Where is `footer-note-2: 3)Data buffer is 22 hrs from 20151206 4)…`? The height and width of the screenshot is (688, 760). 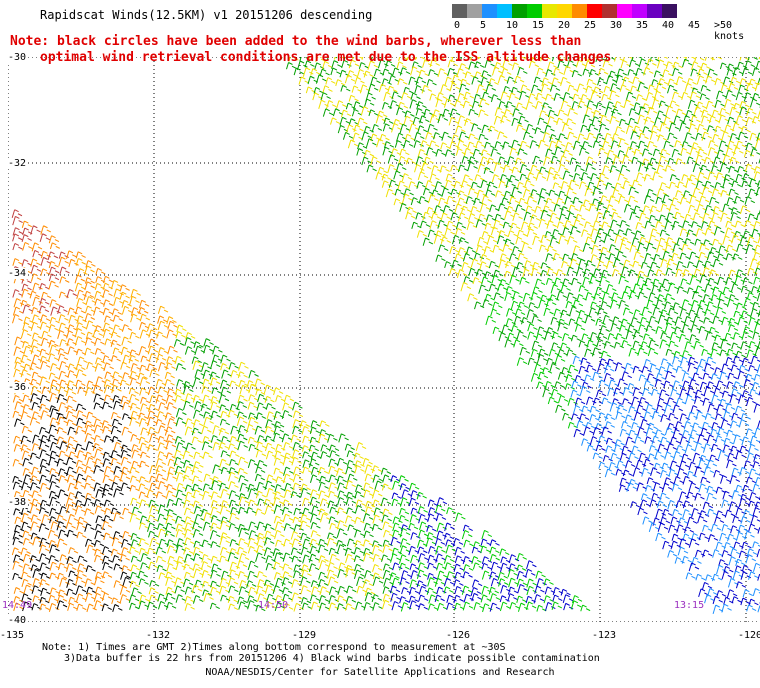
footer-note-2: 3)Data buffer is 22 hrs from 20151206 4)… is located at coordinates (332, 658).